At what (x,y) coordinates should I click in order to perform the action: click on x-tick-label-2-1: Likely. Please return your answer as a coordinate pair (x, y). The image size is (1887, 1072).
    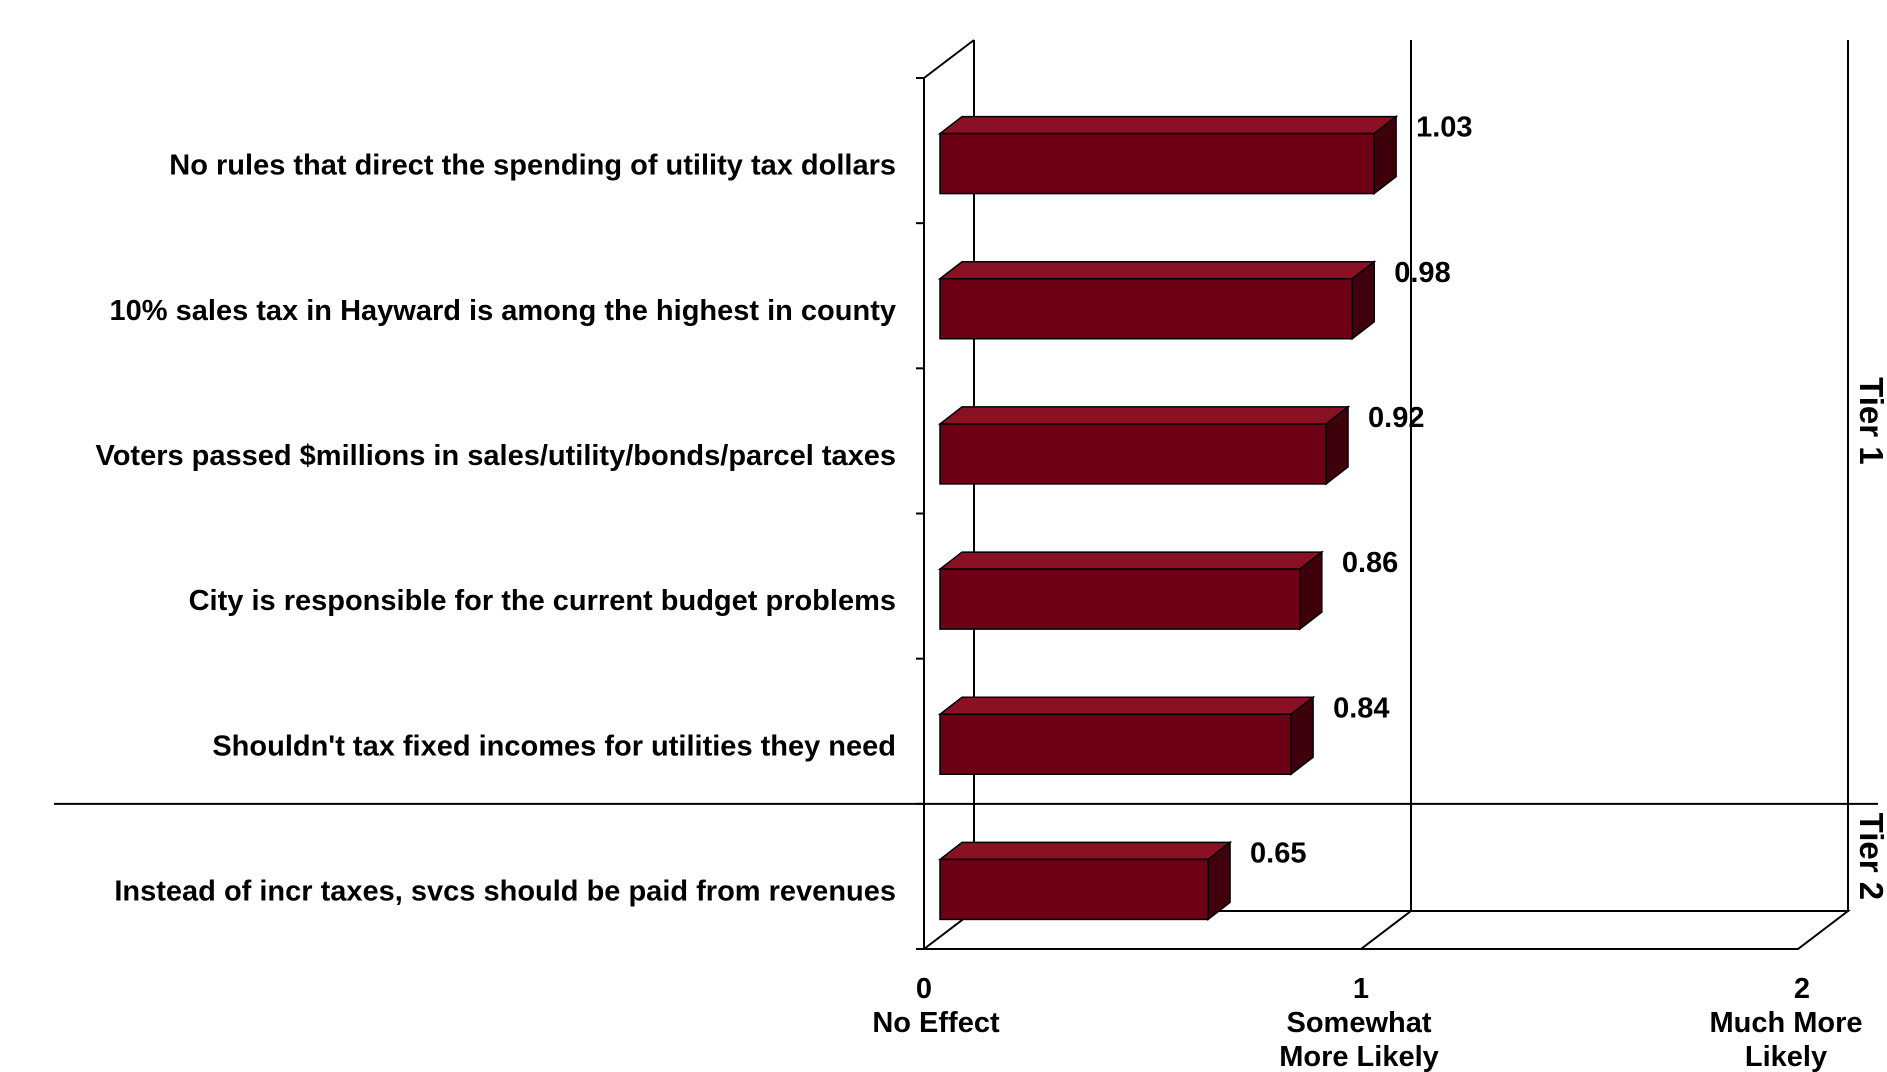
    Looking at the image, I should click on (1786, 1056).